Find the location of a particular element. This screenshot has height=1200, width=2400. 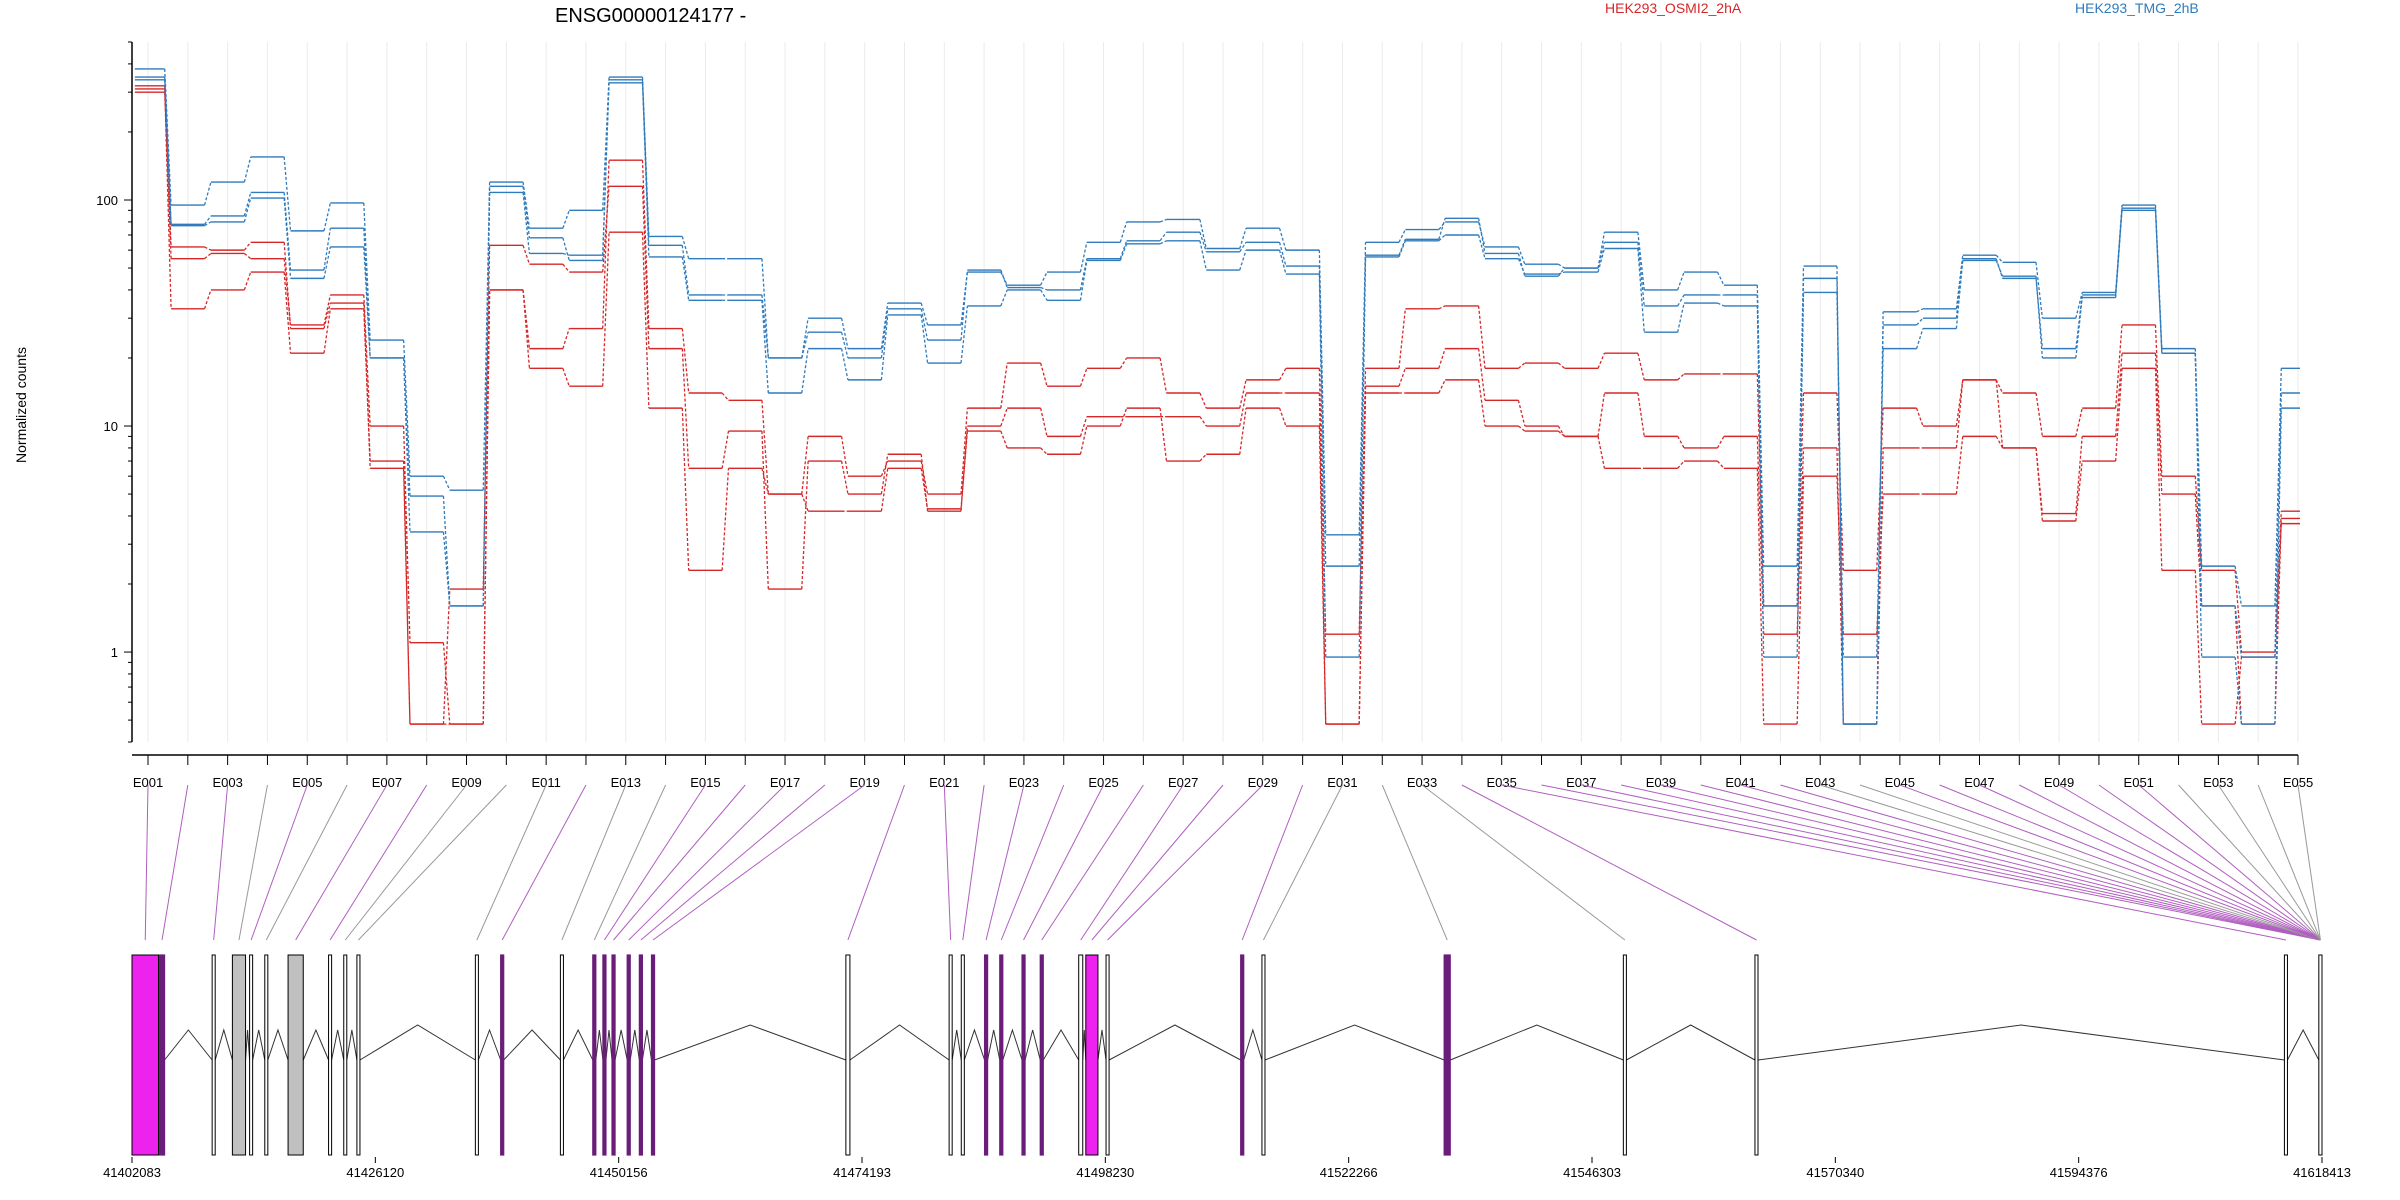

x-tick-label: E019 is located at coordinates (864, 782).